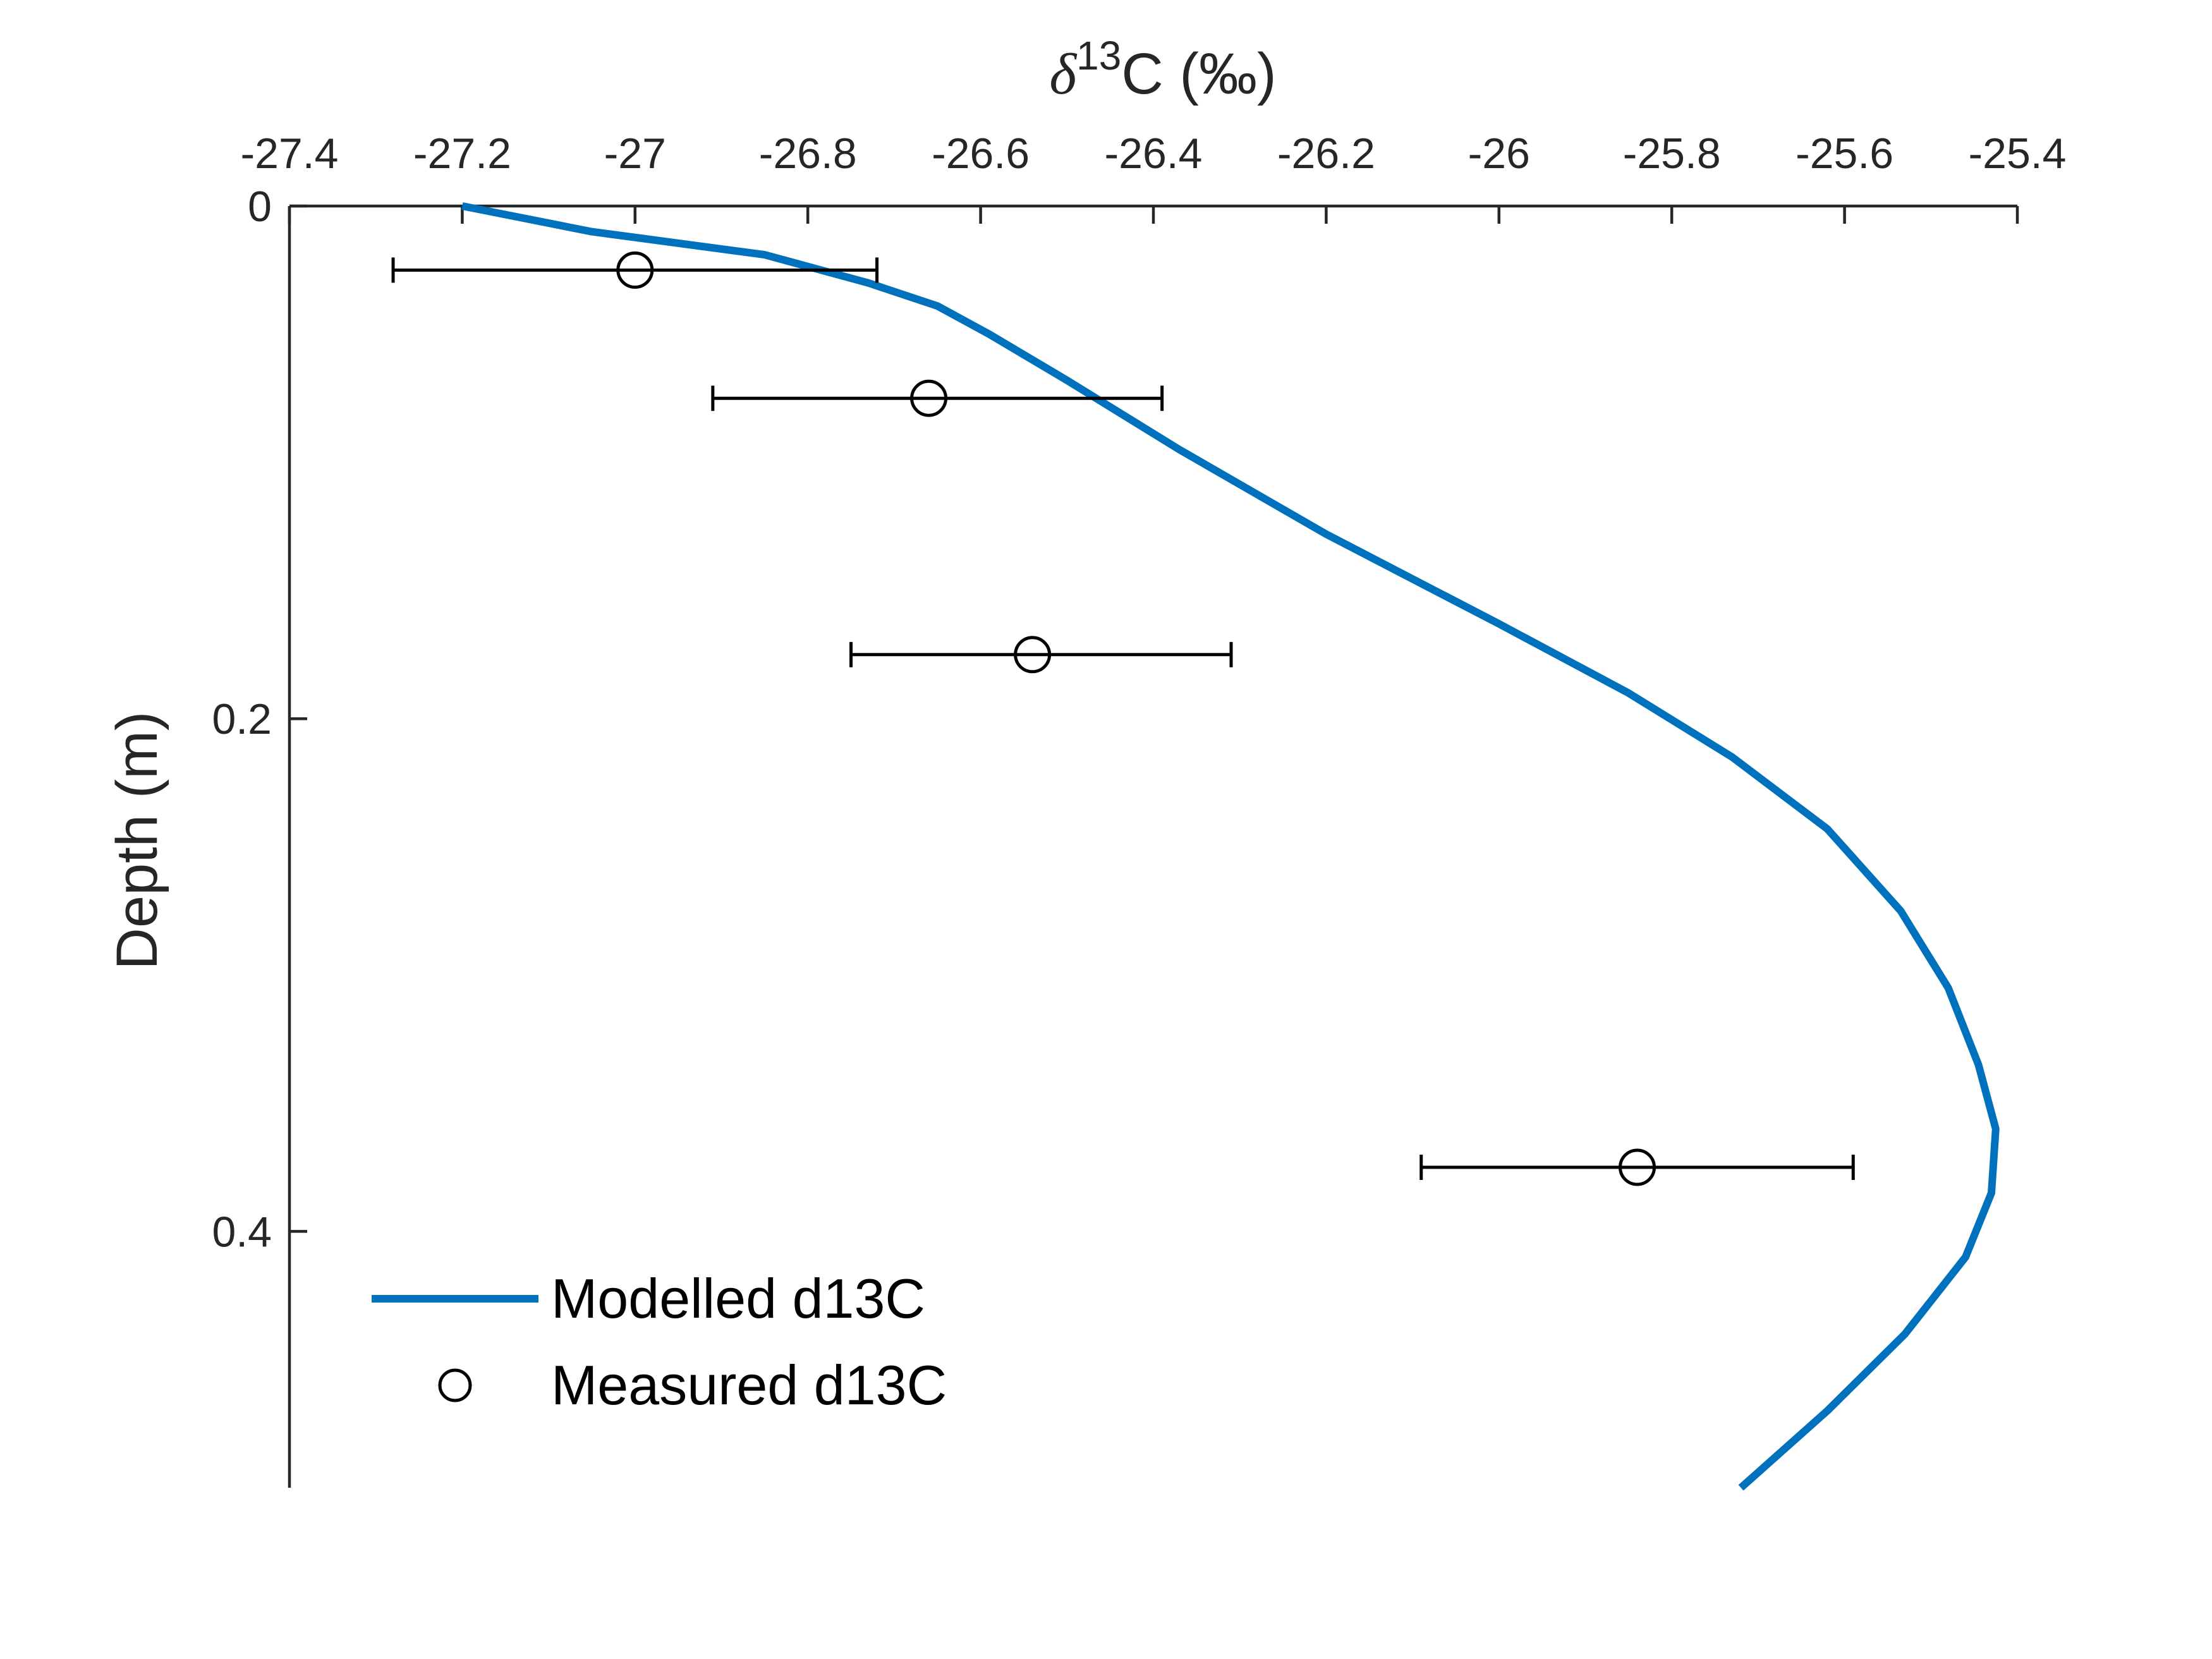  What do you see at coordinates (808, 154) in the screenshot?
I see `x-tick-label: -26.8` at bounding box center [808, 154].